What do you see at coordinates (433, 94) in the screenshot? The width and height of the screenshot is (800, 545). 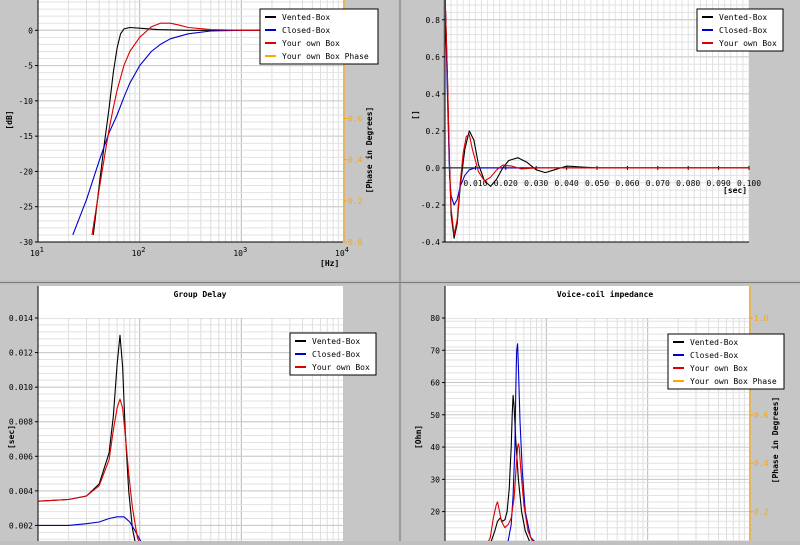 I see `y-tick-label: 0.4` at bounding box center [433, 94].